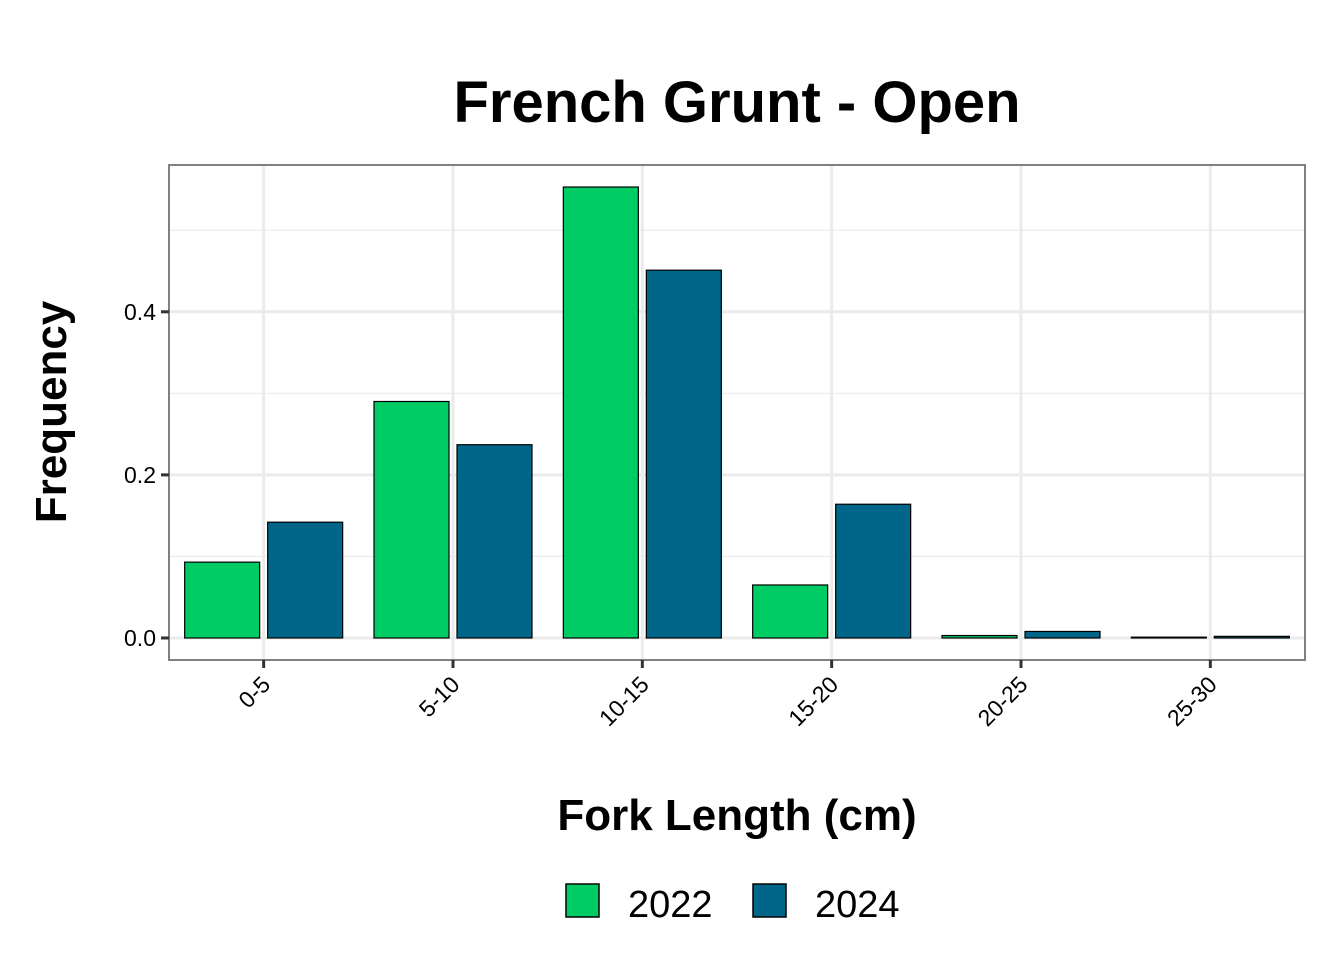  Describe the element at coordinates (1192, 701) in the screenshot. I see `x-tick-label: 25-30` at that location.